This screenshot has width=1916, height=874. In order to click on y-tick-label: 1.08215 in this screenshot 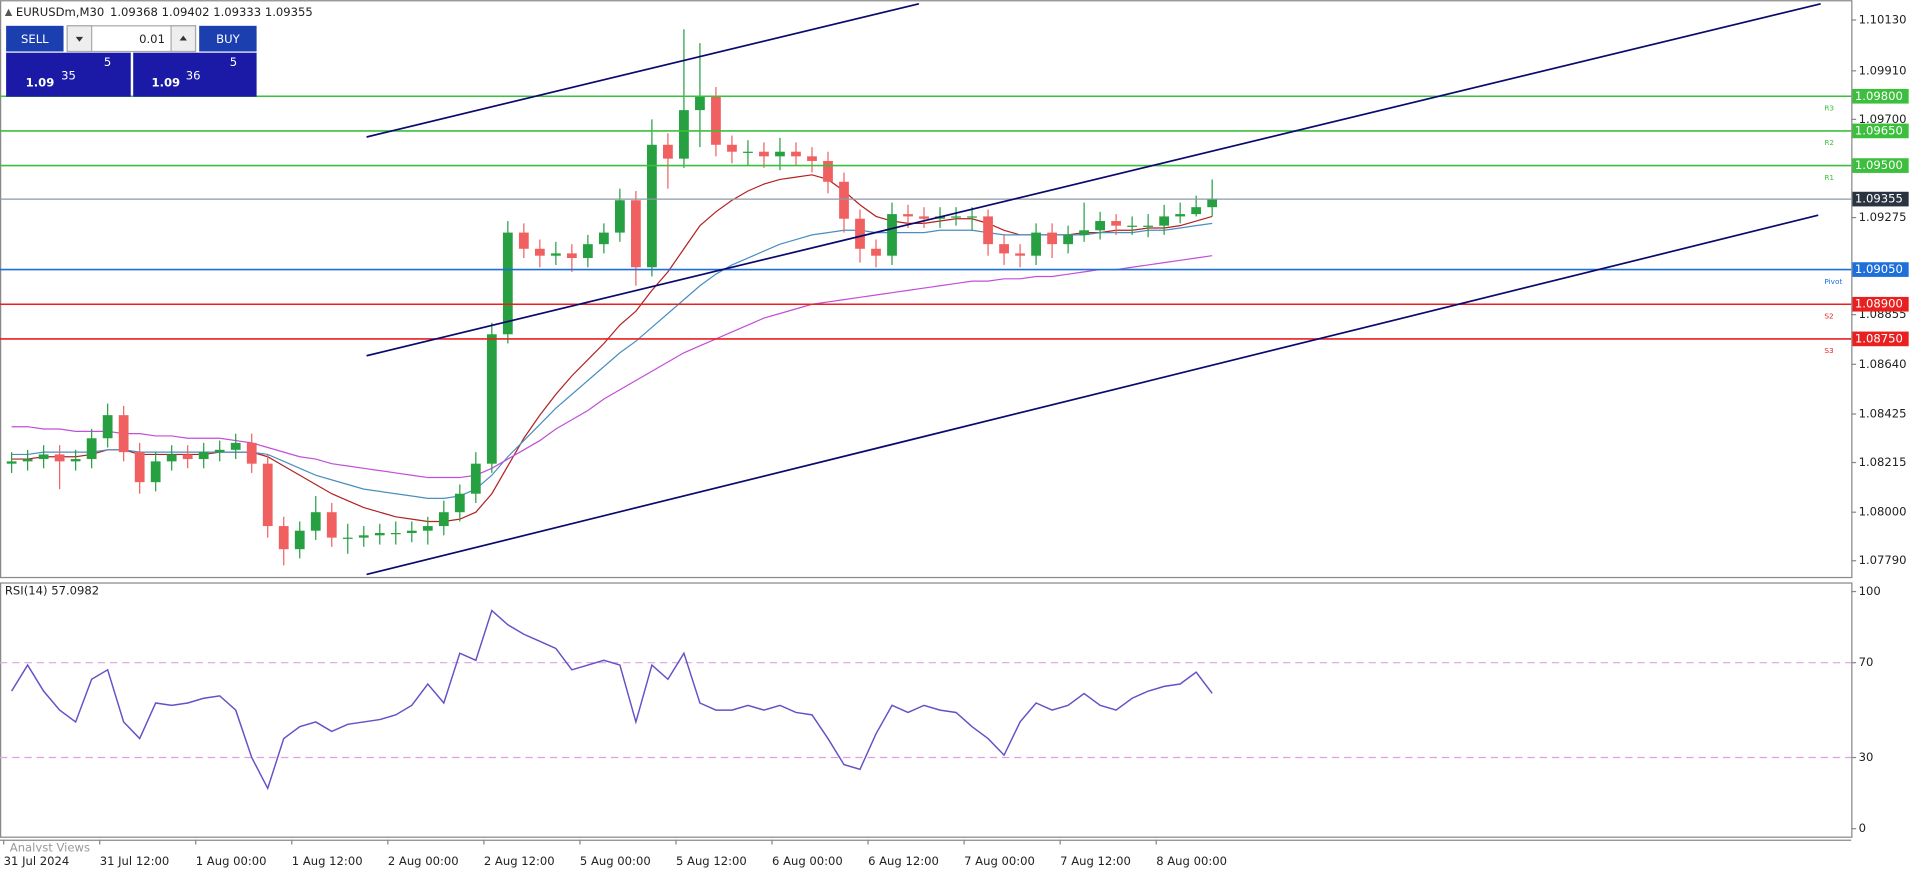, I will do `click(1883, 462)`.